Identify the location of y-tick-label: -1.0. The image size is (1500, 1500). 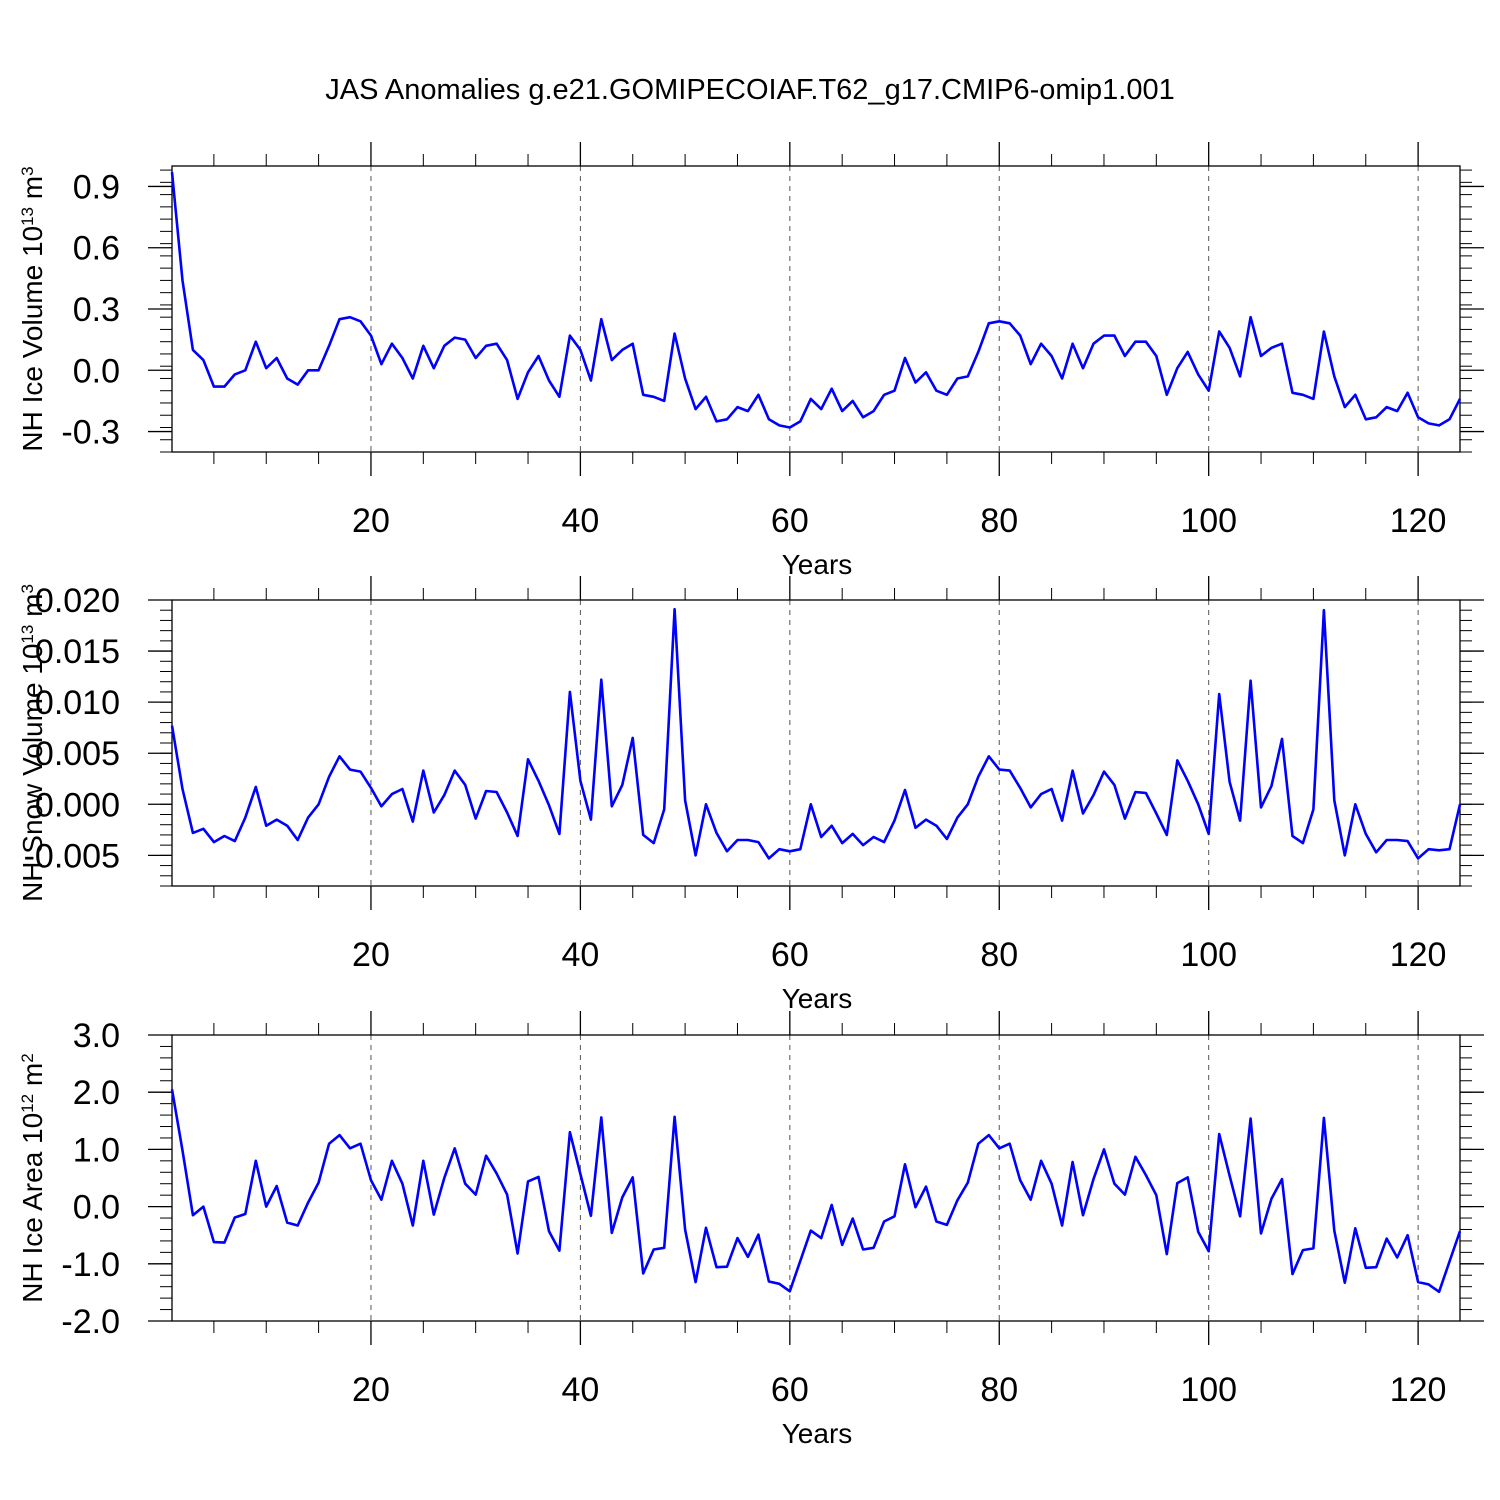
(90, 1265).